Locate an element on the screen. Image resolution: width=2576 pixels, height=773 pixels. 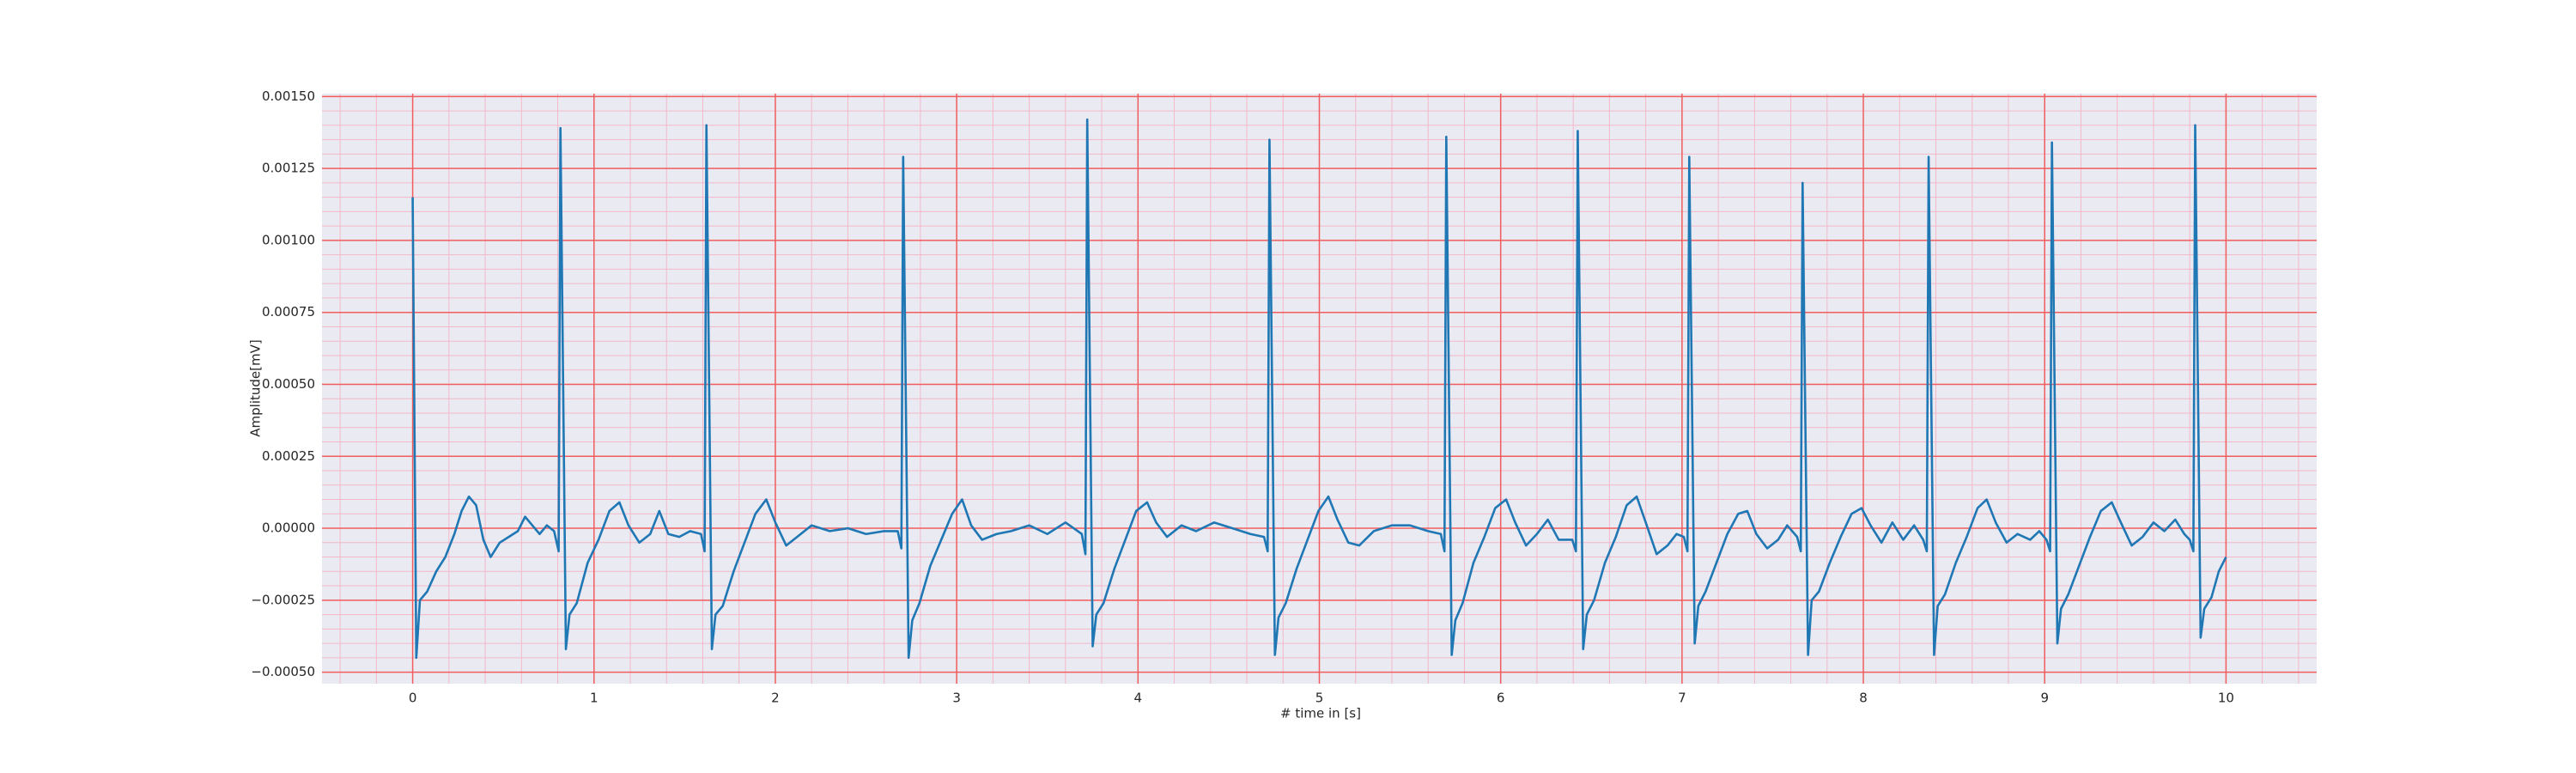
y-axis-label: Amplitude[mV] is located at coordinates (256, 387).